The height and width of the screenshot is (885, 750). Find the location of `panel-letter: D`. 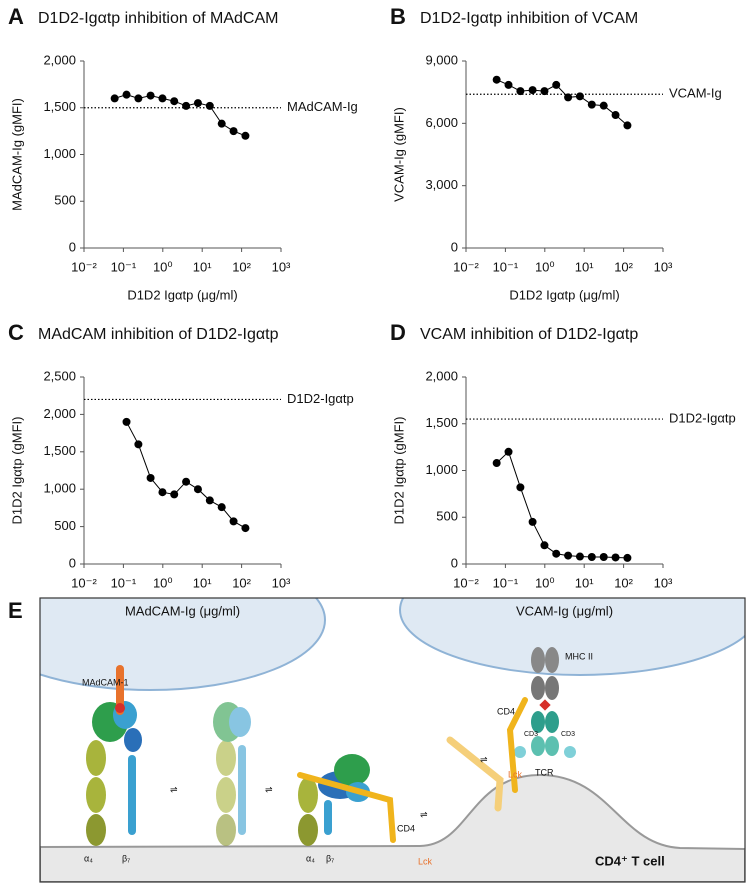

panel-letter: D is located at coordinates (398, 332).